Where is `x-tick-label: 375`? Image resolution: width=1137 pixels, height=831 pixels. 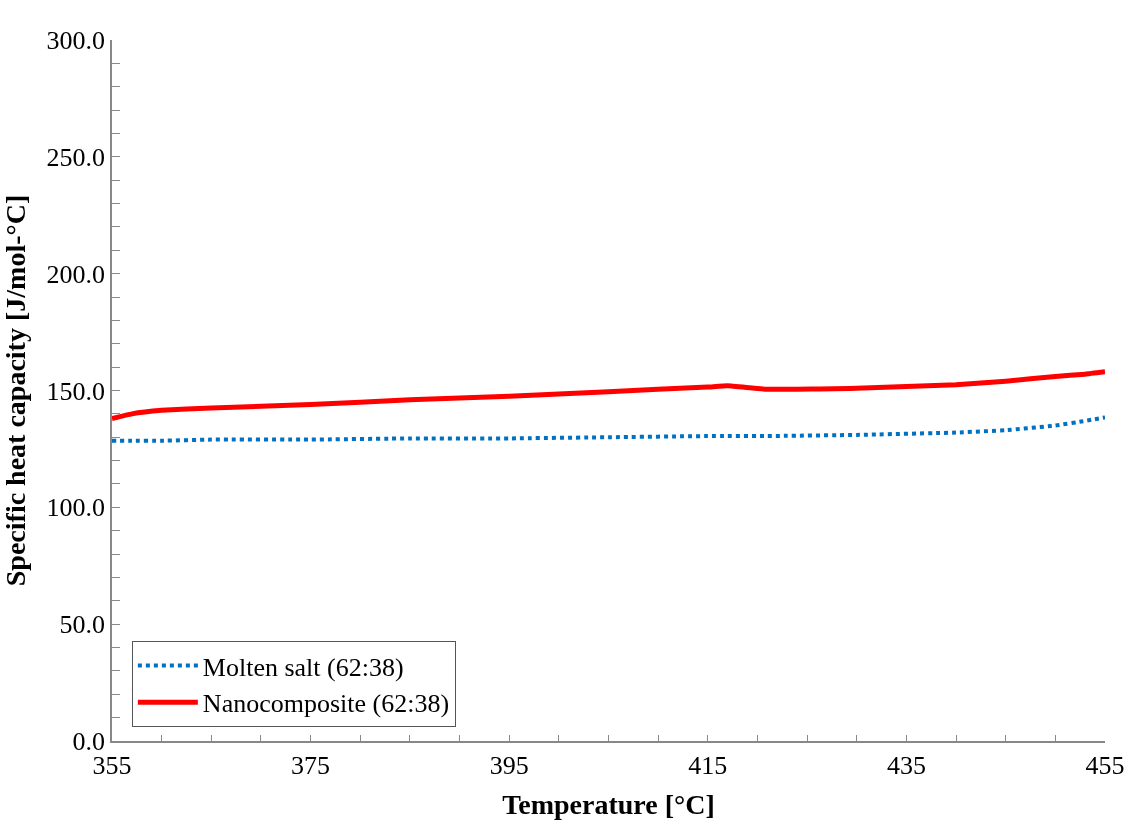 x-tick-label: 375 is located at coordinates (311, 765).